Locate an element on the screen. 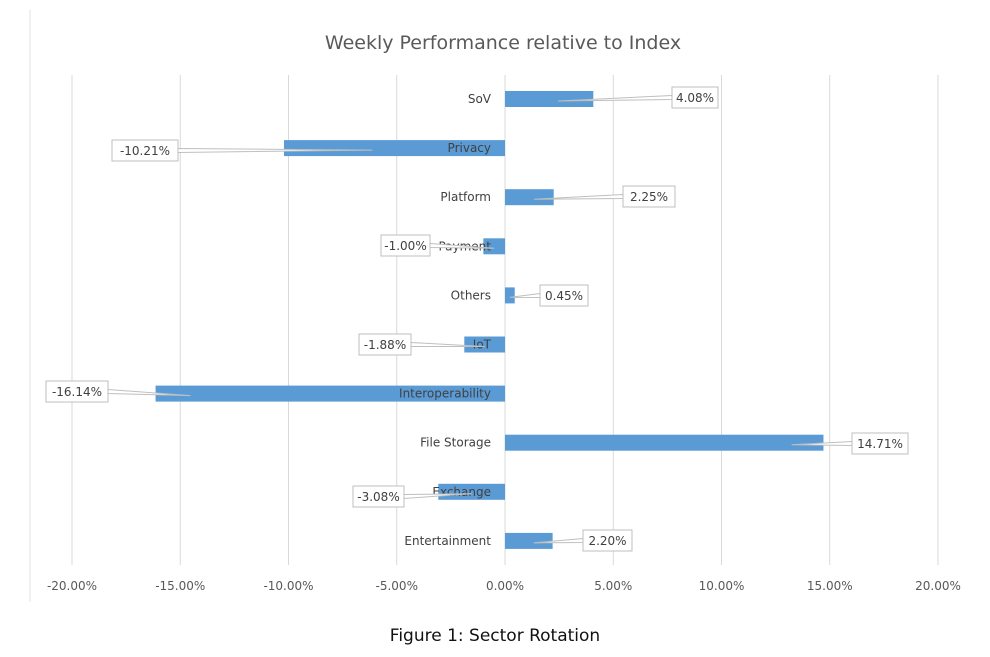 This screenshot has height=657, width=990. data-label: 2.20% is located at coordinates (607, 541).